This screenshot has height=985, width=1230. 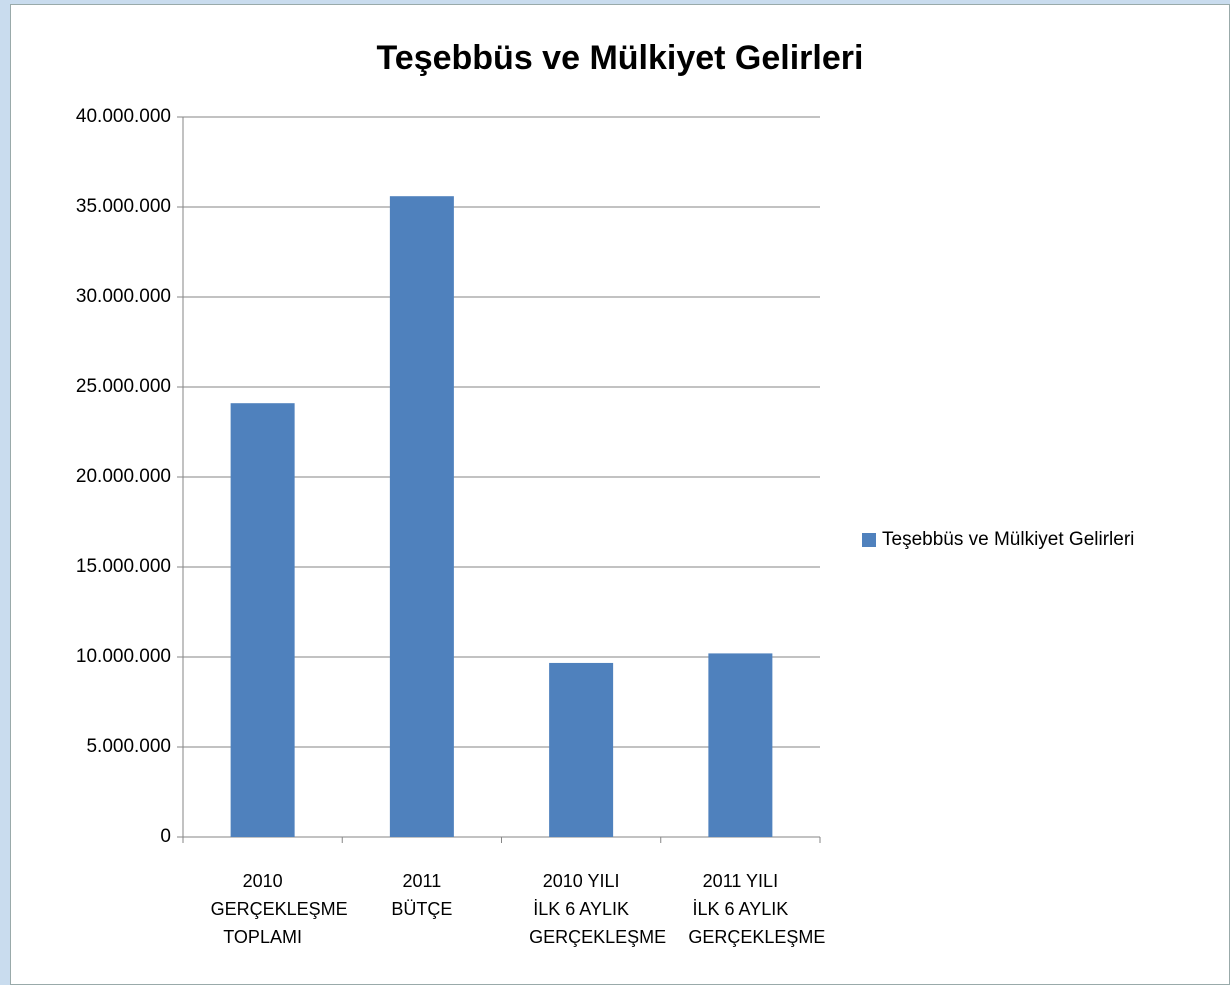 What do you see at coordinates (123, 296) in the screenshot?
I see `y-tick-label: 30.000.000` at bounding box center [123, 296].